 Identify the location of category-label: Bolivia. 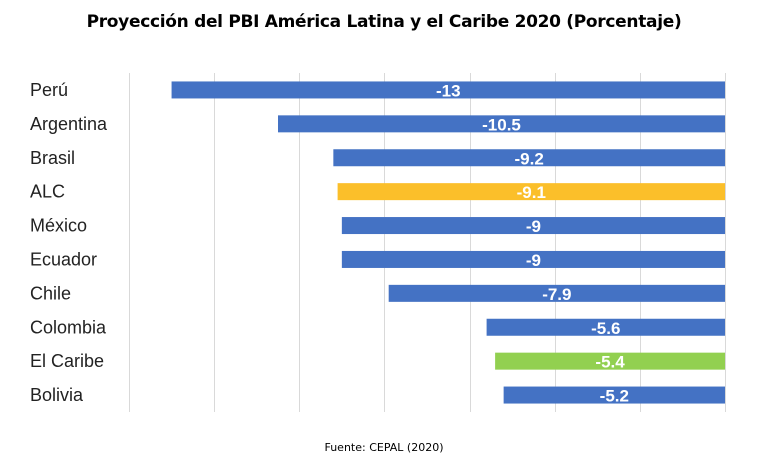
(57, 395).